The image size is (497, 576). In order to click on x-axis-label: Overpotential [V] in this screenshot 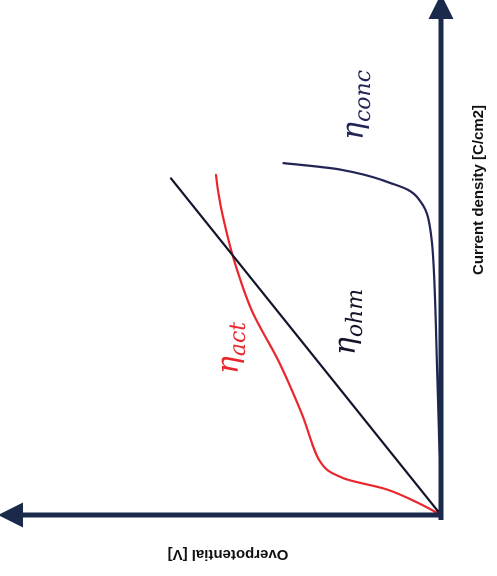, I will do `click(228, 554)`.